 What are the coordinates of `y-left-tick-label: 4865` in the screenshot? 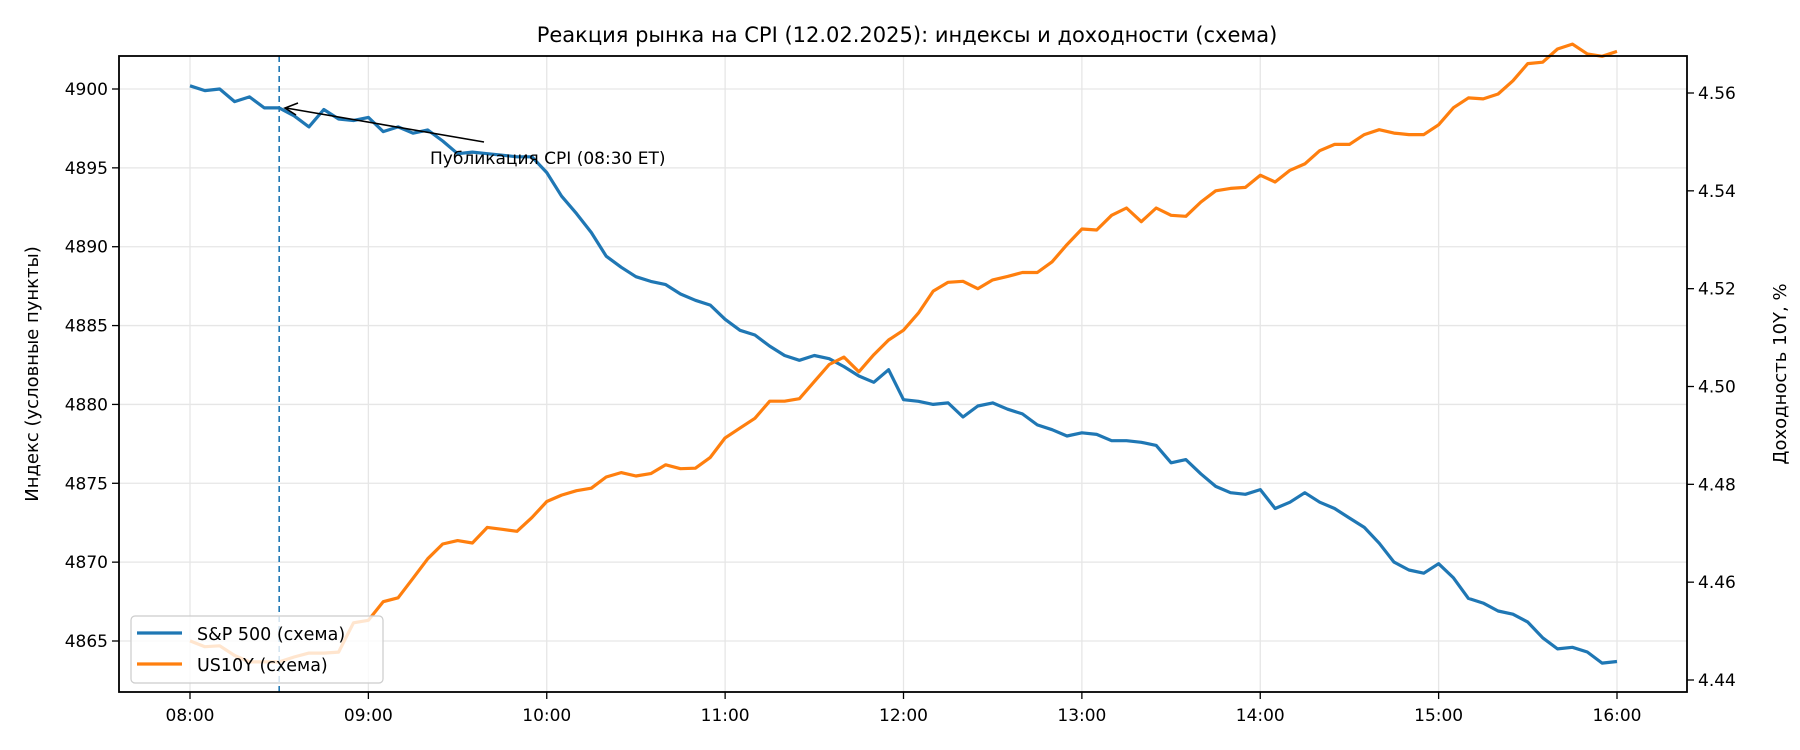 It's located at (86, 642).